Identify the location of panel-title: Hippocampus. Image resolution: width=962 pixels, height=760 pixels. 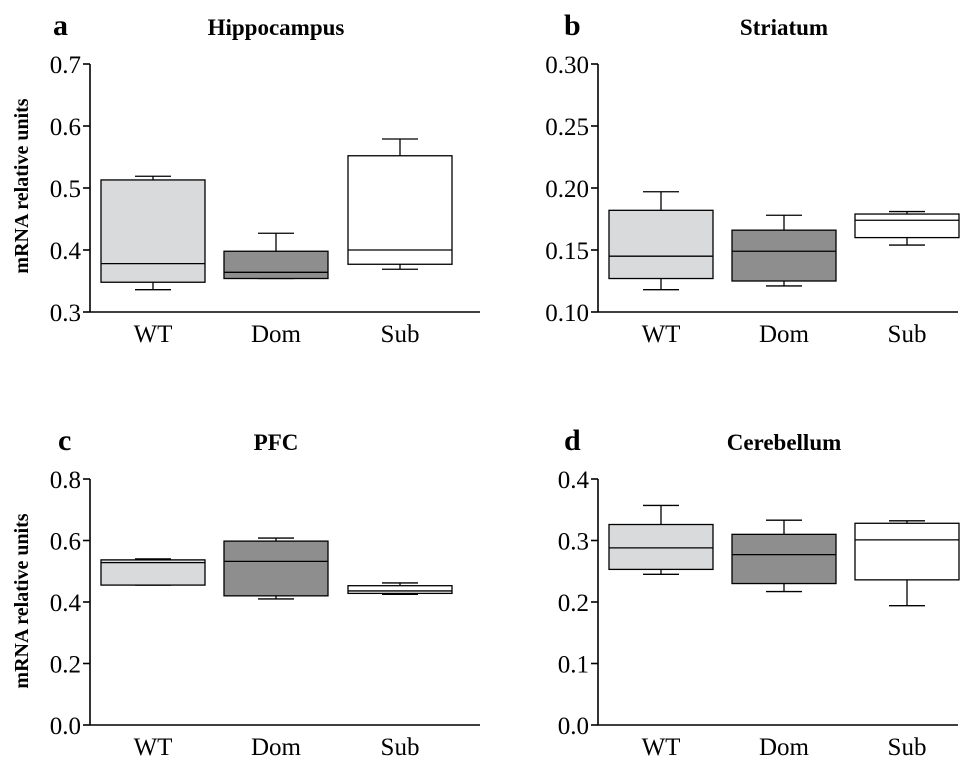
(276, 27).